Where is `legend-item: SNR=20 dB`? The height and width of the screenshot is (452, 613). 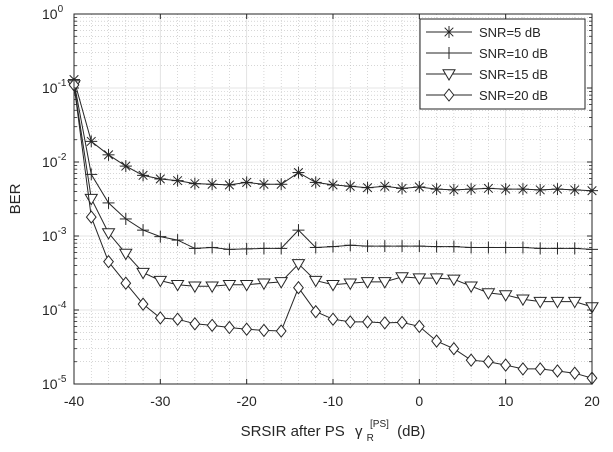 legend-item: SNR=20 dB is located at coordinates (487, 95).